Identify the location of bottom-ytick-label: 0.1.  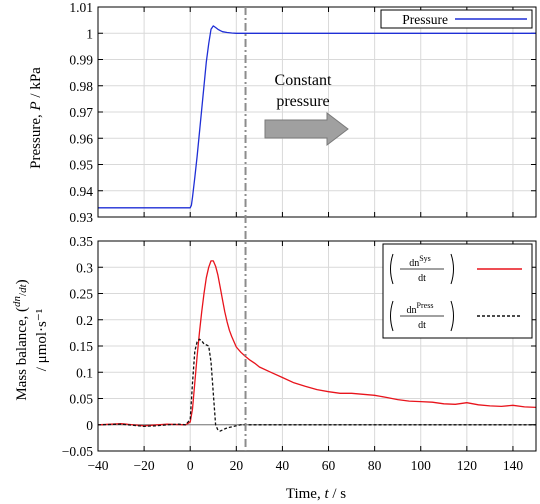
(84, 372).